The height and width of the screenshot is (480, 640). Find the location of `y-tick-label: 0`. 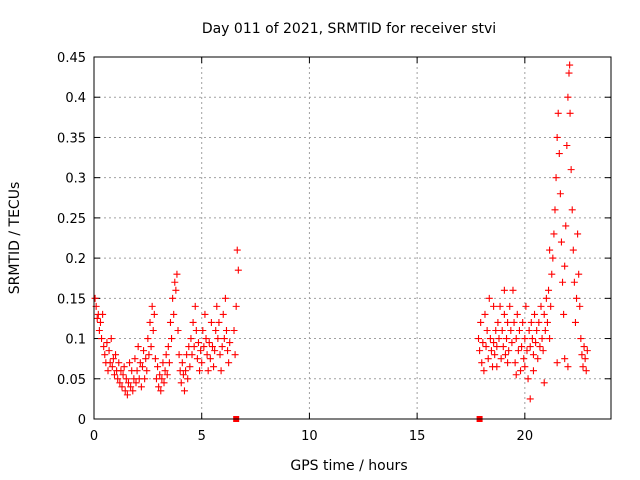

y-tick-label: 0 is located at coordinates (82, 420).